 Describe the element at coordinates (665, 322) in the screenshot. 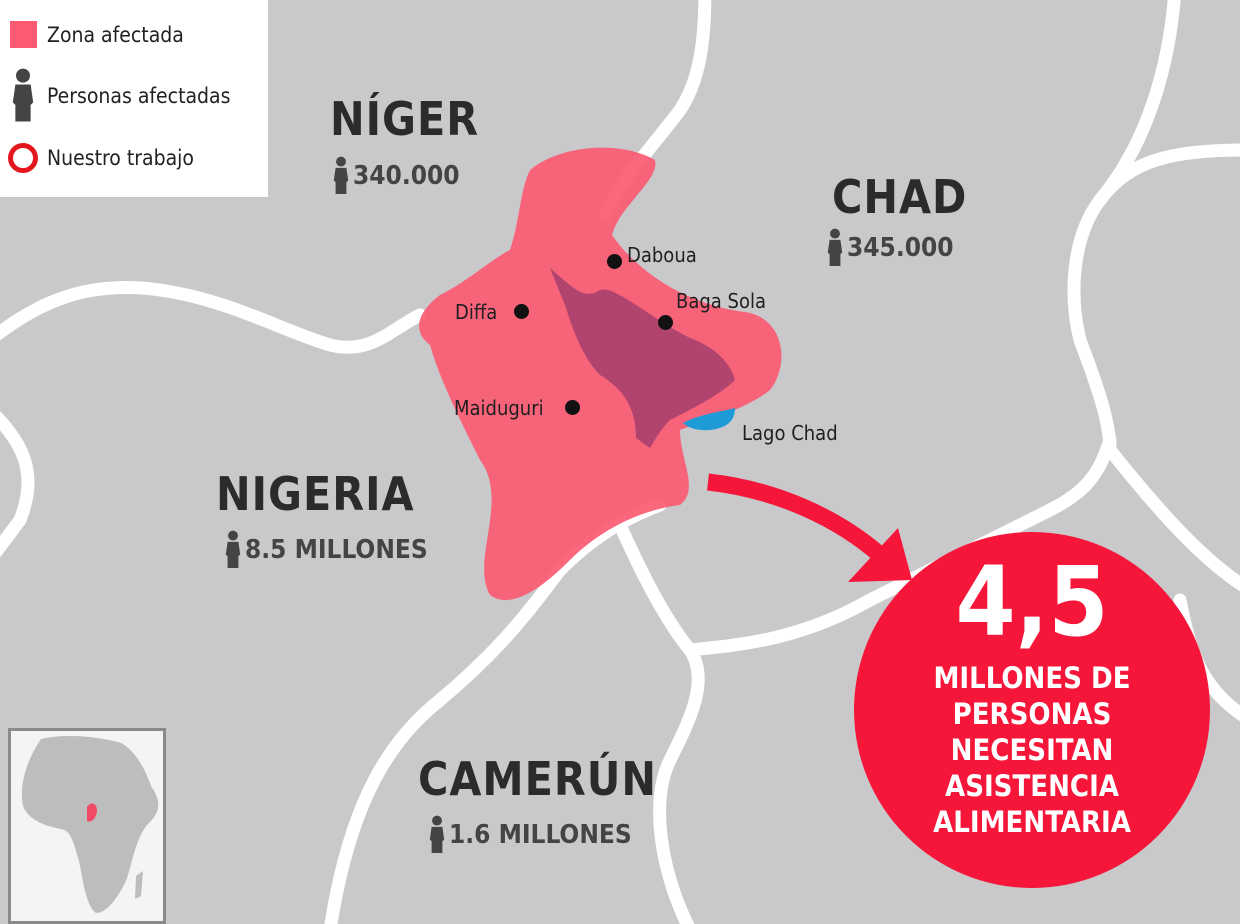

I see `city-marker-baga-sola` at that location.